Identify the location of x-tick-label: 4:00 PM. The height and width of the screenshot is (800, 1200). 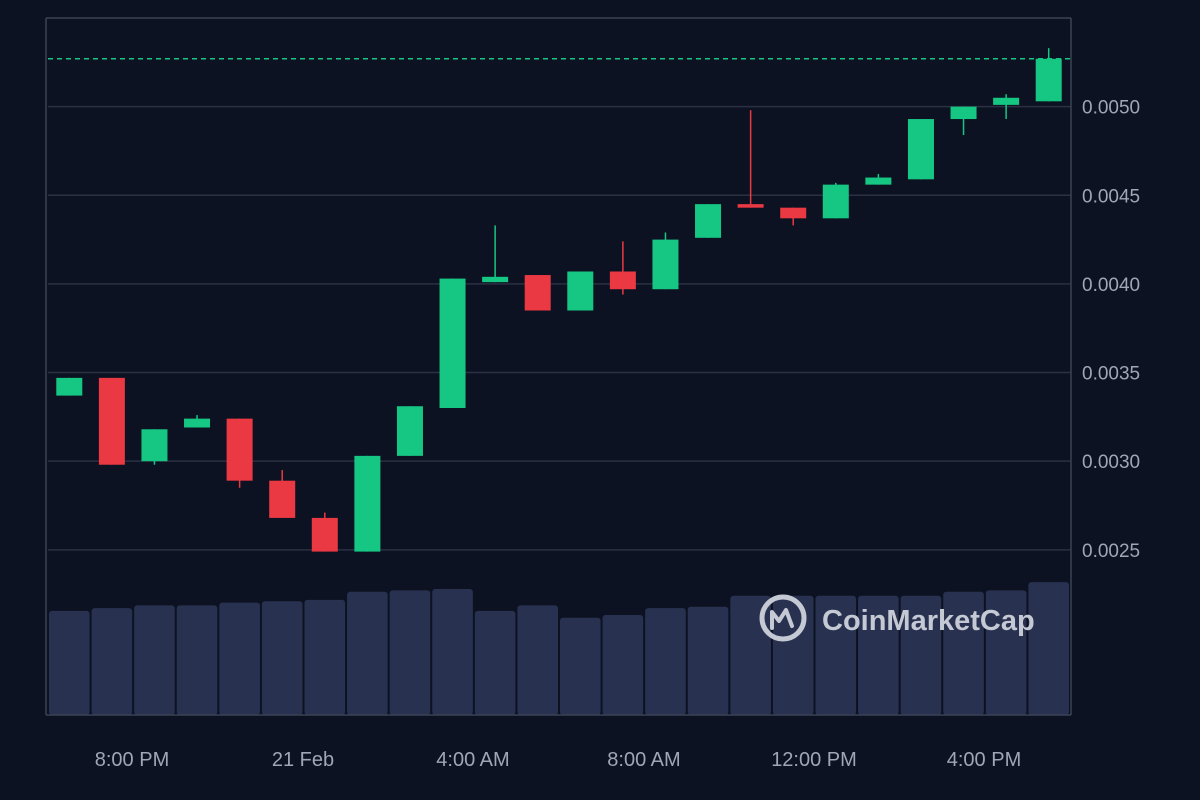
(984, 760).